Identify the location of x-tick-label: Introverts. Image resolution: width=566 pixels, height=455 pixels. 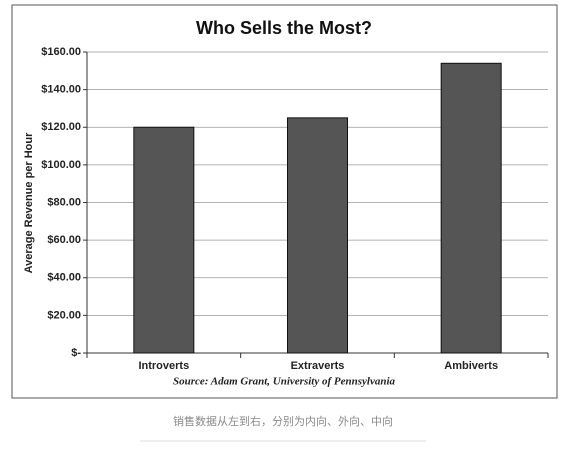
(163, 366).